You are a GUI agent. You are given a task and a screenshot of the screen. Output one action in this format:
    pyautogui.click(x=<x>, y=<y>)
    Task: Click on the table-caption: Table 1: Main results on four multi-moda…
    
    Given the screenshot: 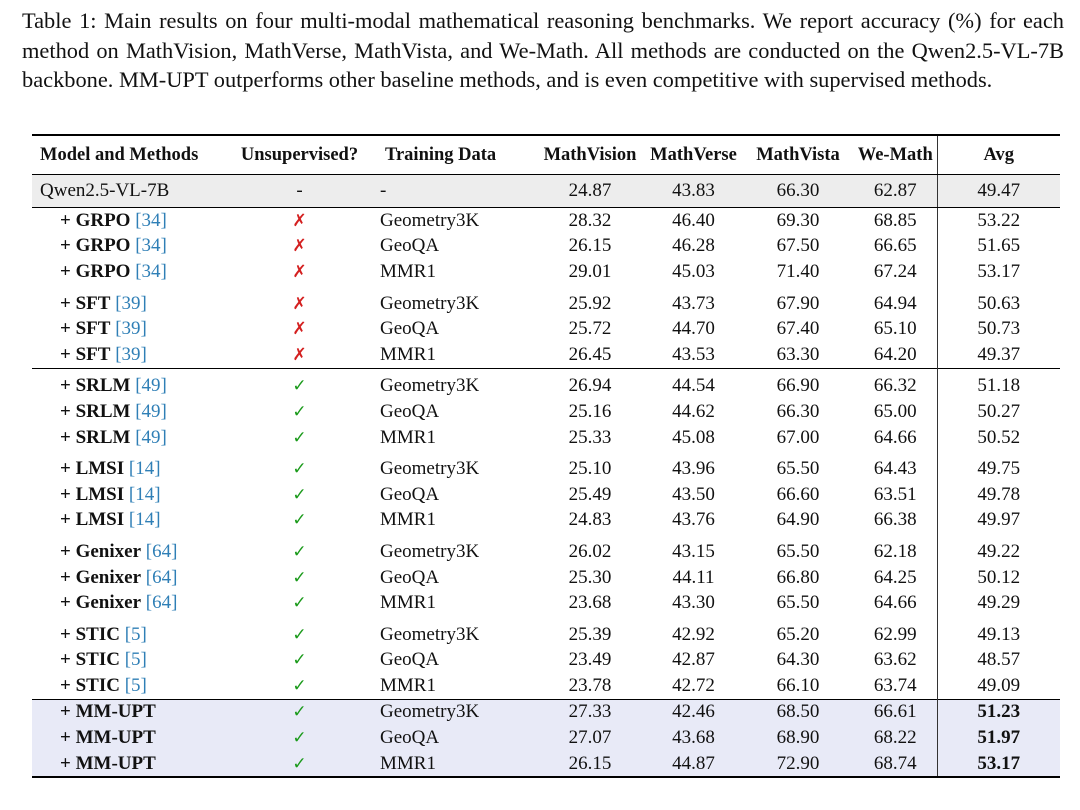 What is the action you would take?
    pyautogui.click(x=543, y=50)
    